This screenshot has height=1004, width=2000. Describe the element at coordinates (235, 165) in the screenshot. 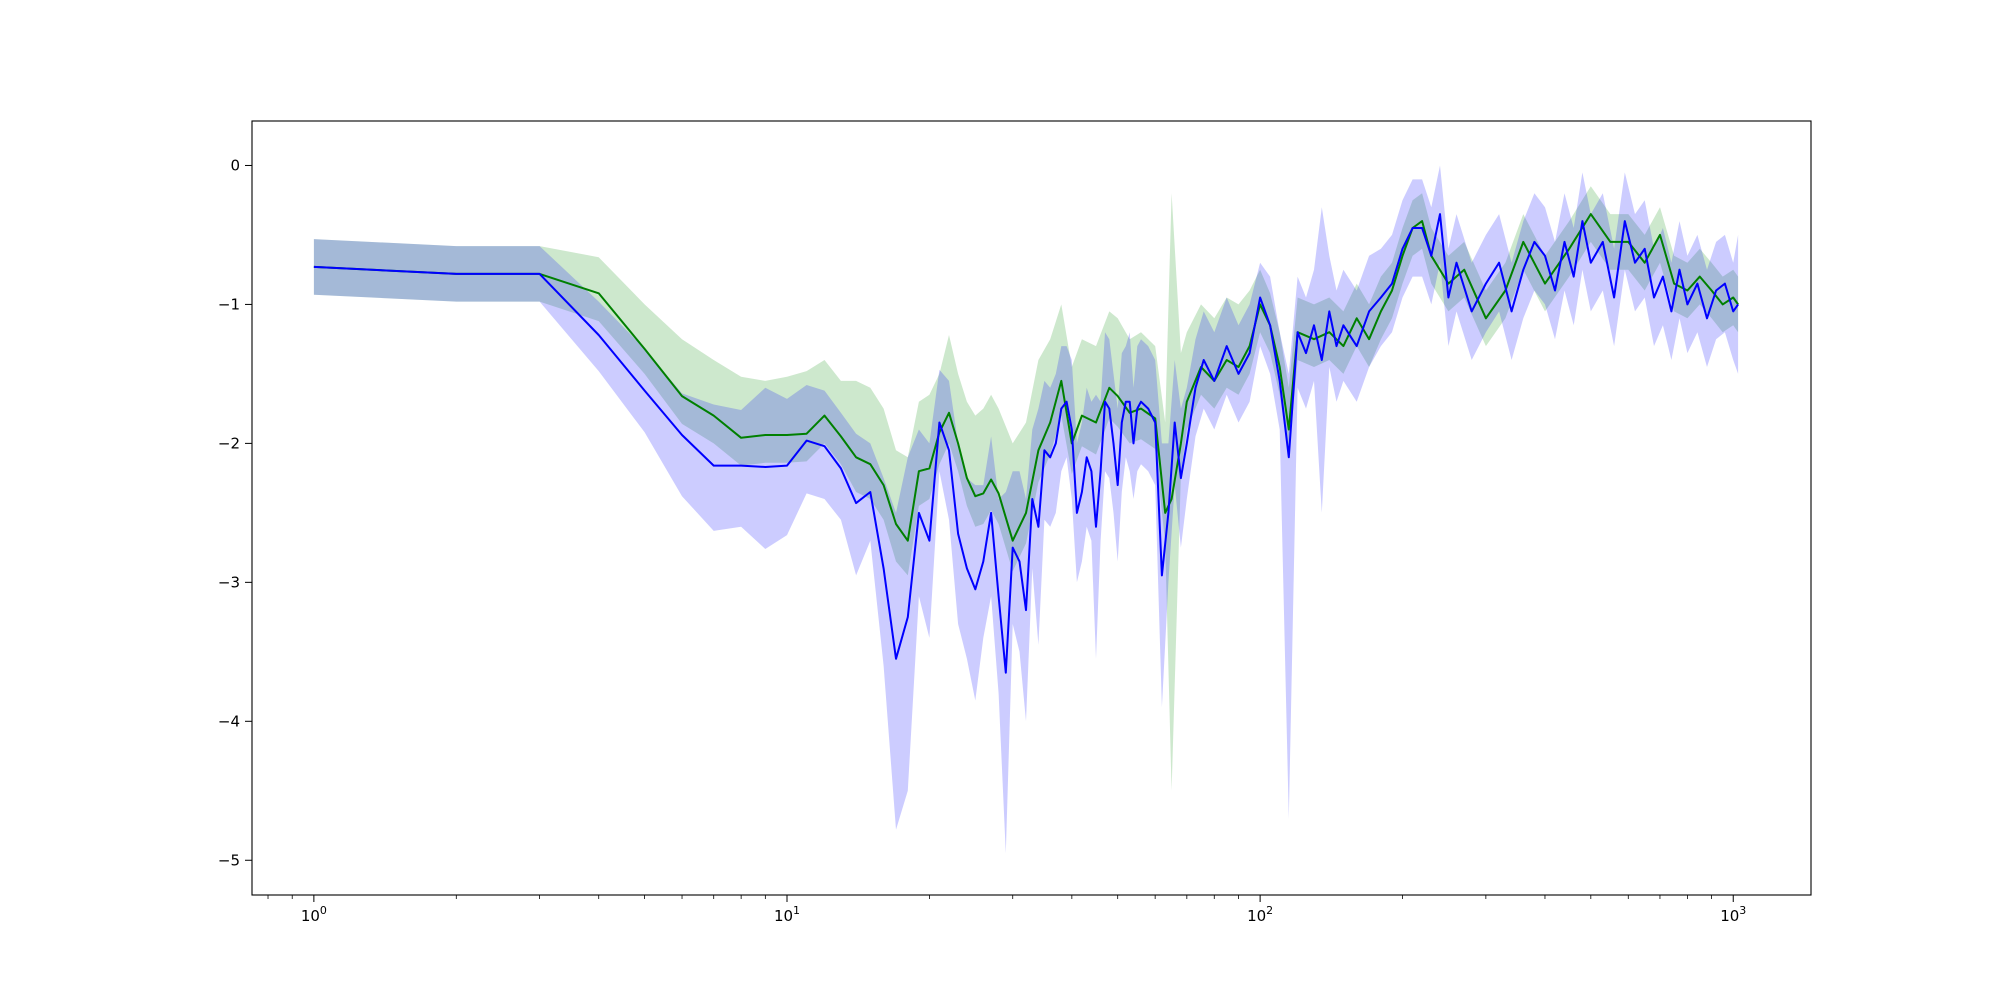

I see `y-tick-label: 0` at that location.